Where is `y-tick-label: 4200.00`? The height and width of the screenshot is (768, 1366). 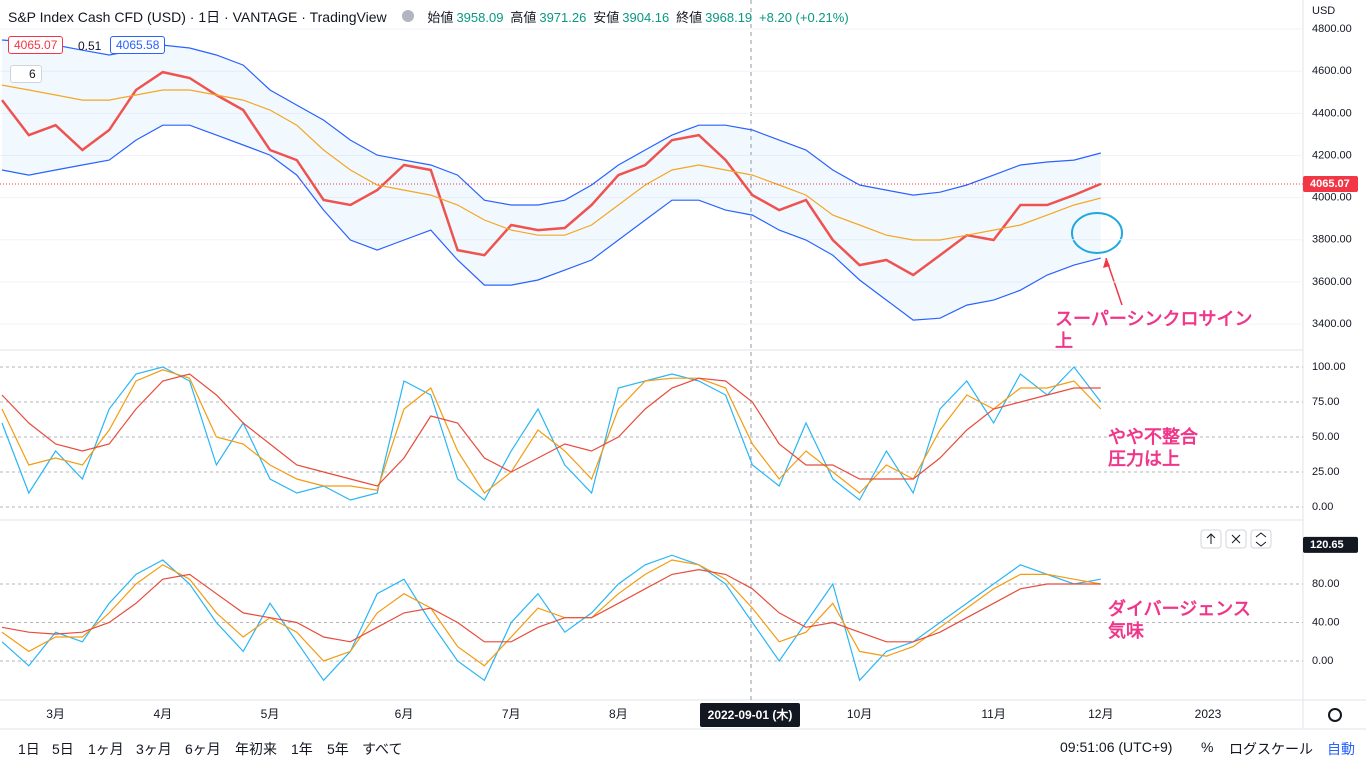
y-tick-label: 4200.00 is located at coordinates (1332, 155).